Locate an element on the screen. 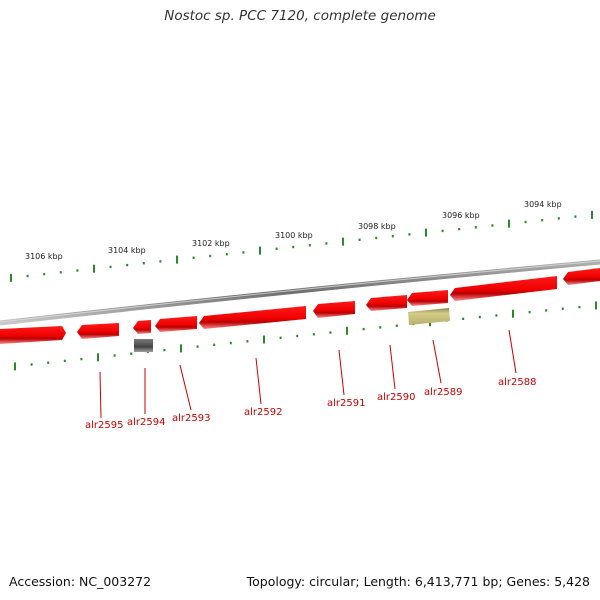  scale-label: 3098 kbp is located at coordinates (377, 226).